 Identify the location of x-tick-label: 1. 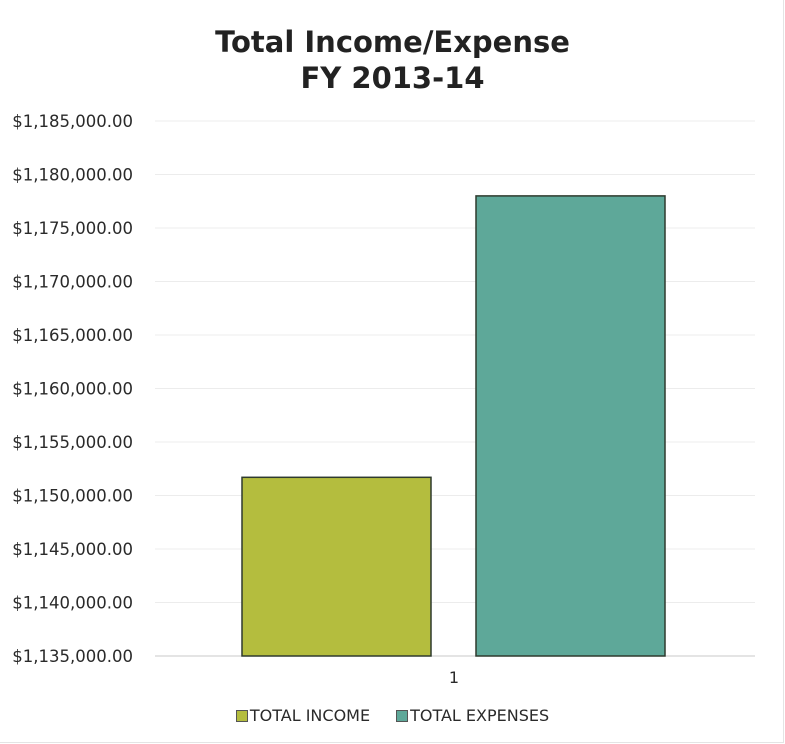
(454, 677).